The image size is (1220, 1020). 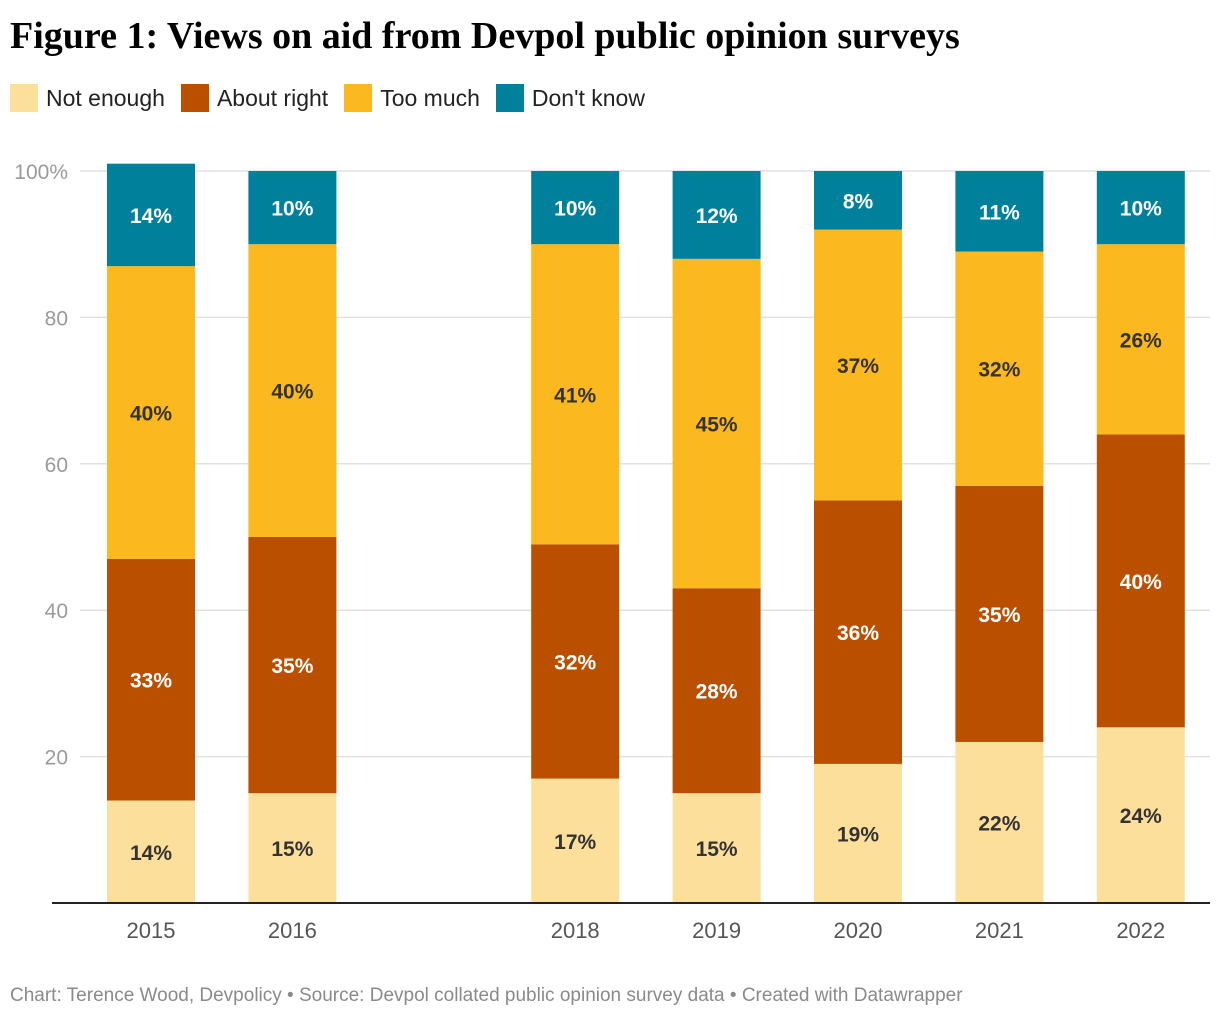 I want to click on data-label: 11%, so click(x=999, y=212).